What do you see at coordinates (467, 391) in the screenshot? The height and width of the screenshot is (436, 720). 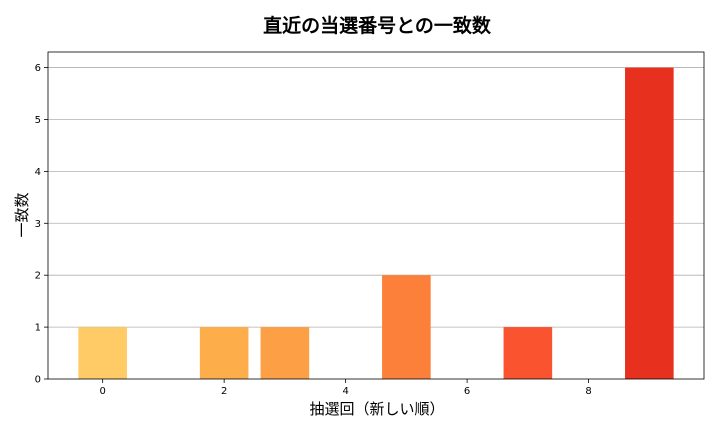 I see `x-tick-label: 6` at bounding box center [467, 391].